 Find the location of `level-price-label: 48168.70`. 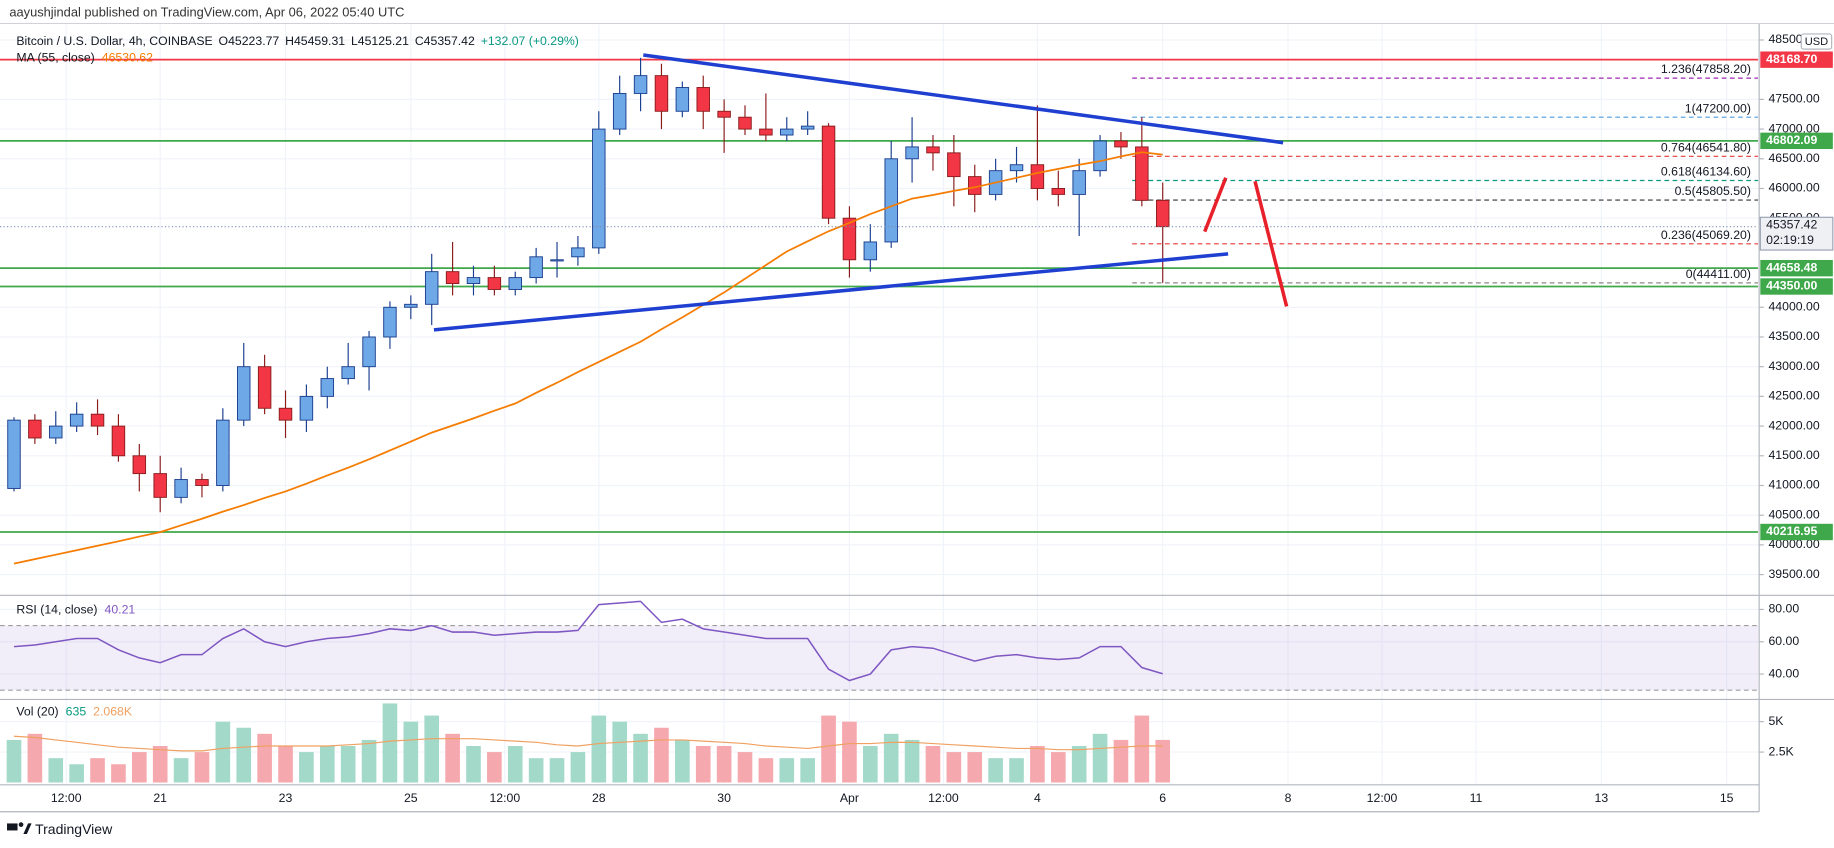

level-price-label: 48168.70 is located at coordinates (1791, 59).